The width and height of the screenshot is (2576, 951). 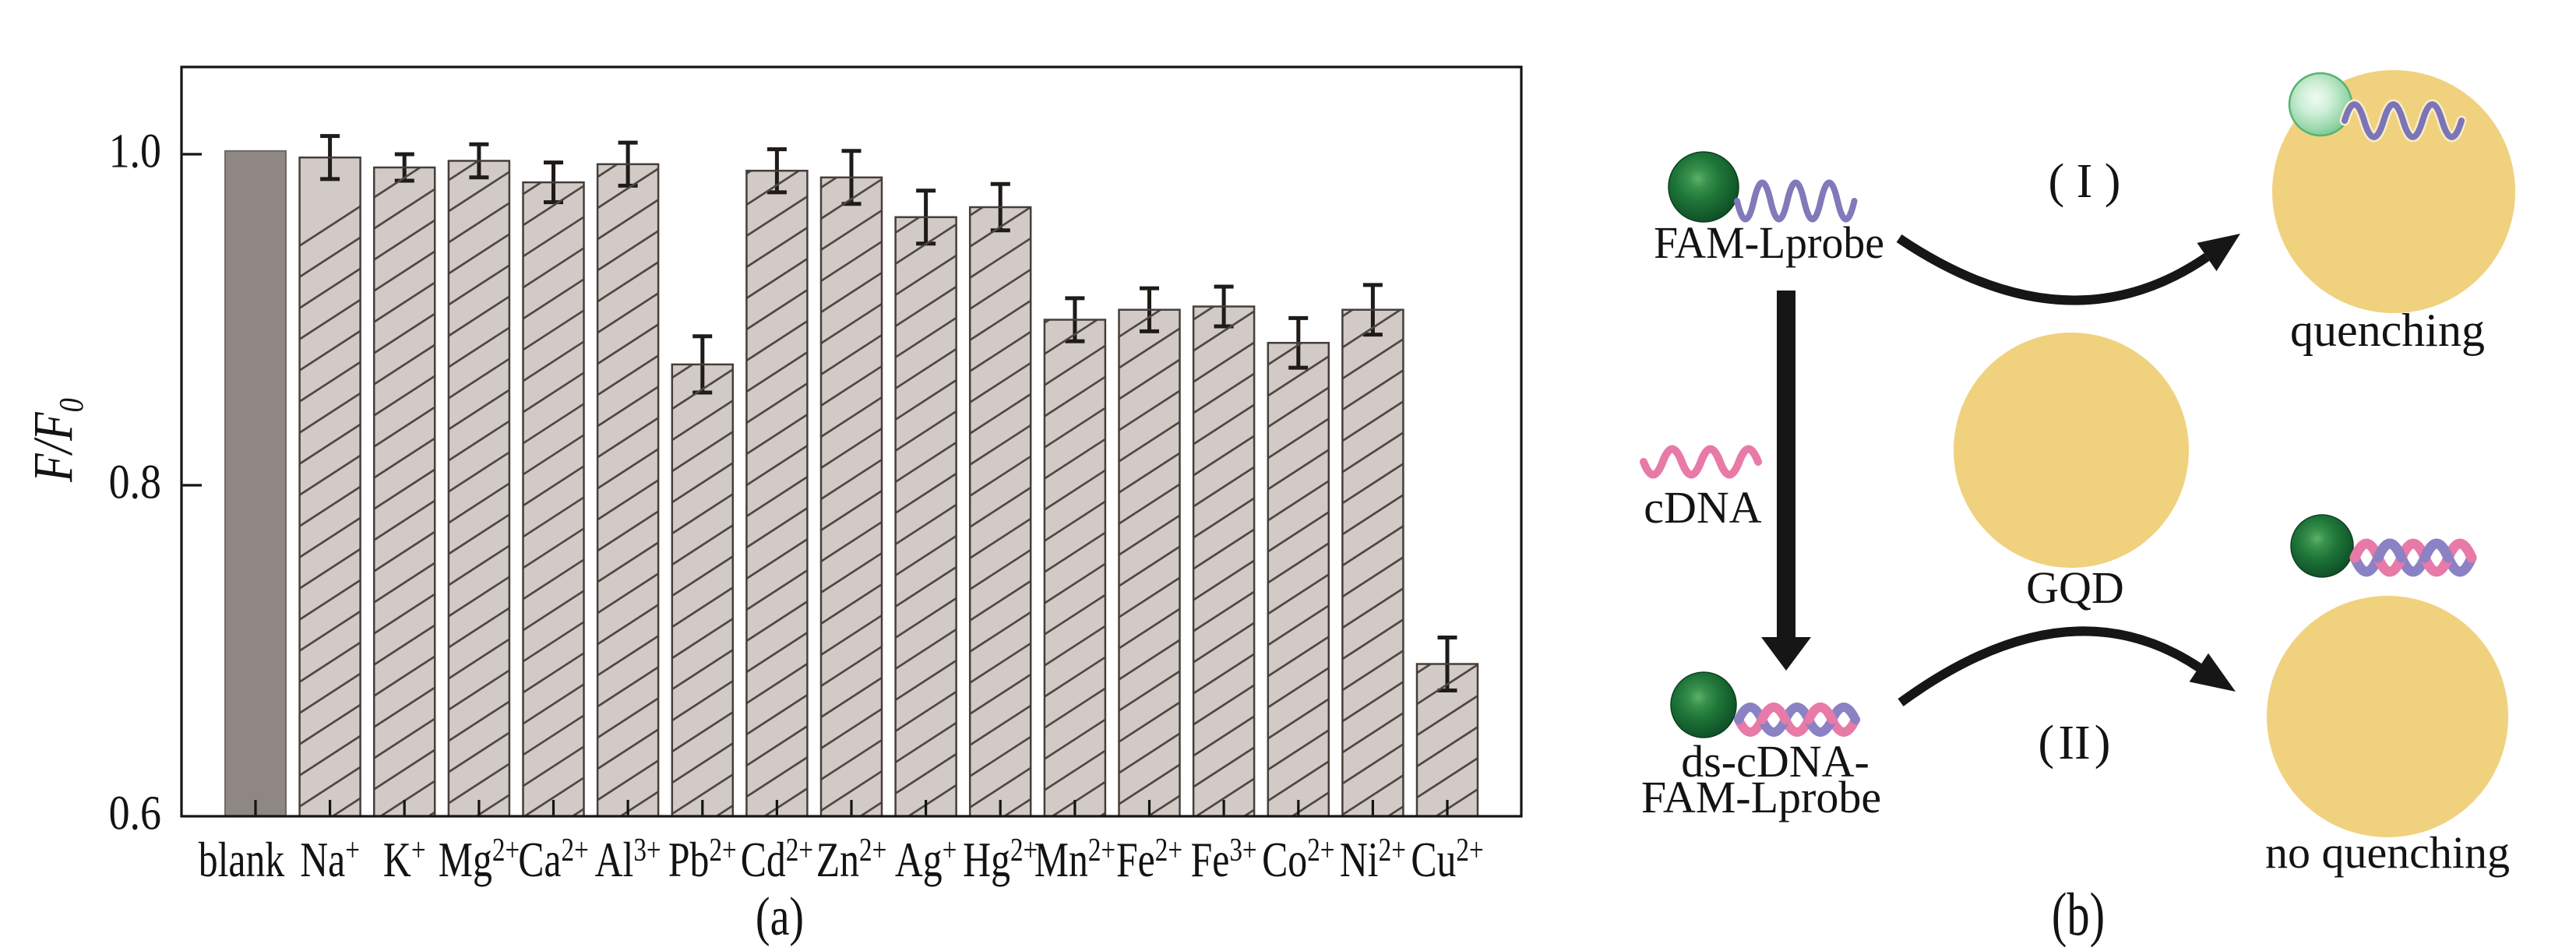 What do you see at coordinates (135, 151) in the screenshot?
I see `svg-text: 1.0` at bounding box center [135, 151].